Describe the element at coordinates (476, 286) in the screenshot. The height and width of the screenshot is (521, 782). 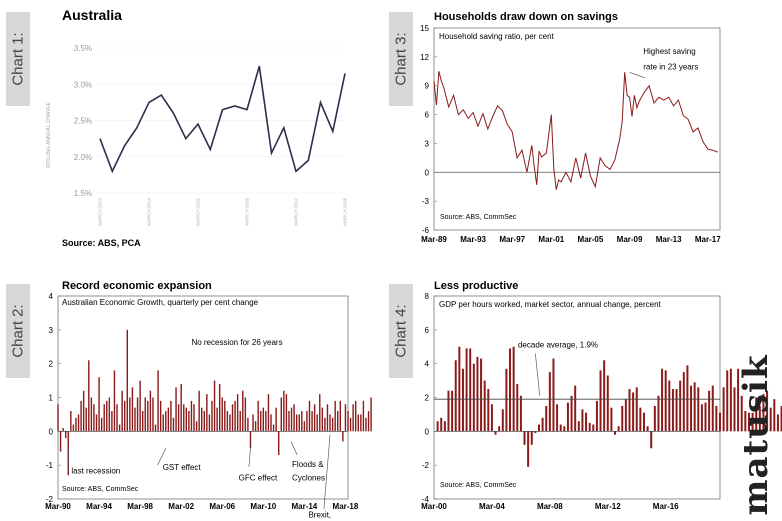
I see `chart-4-title: Less productive` at that location.